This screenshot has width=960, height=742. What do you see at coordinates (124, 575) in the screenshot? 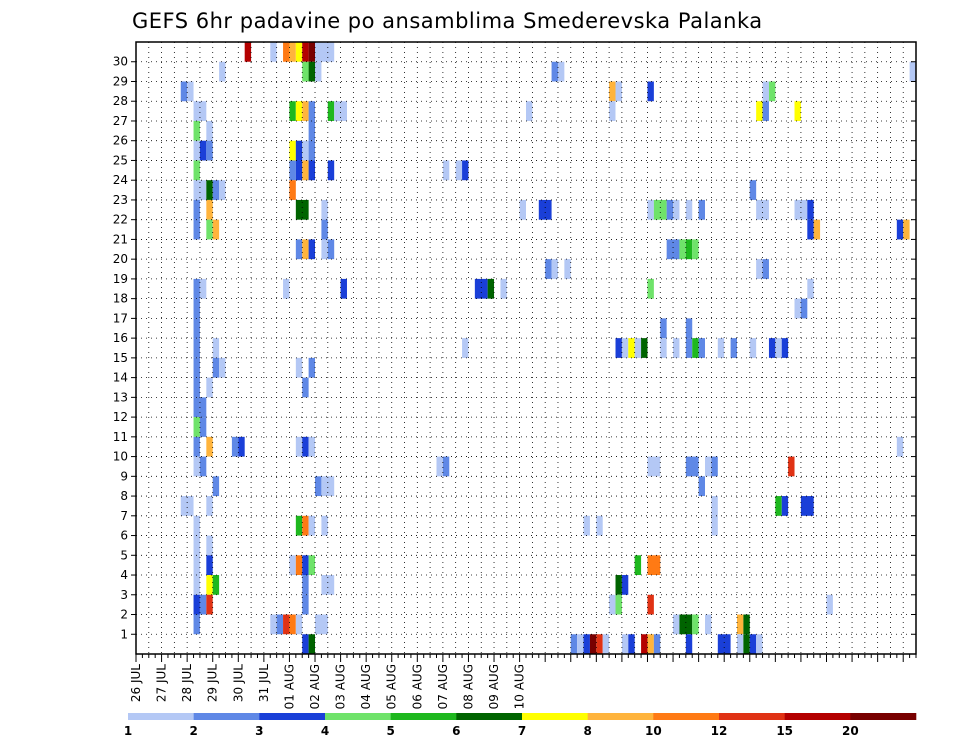
I see `y-tick-label: 4` at bounding box center [124, 575].